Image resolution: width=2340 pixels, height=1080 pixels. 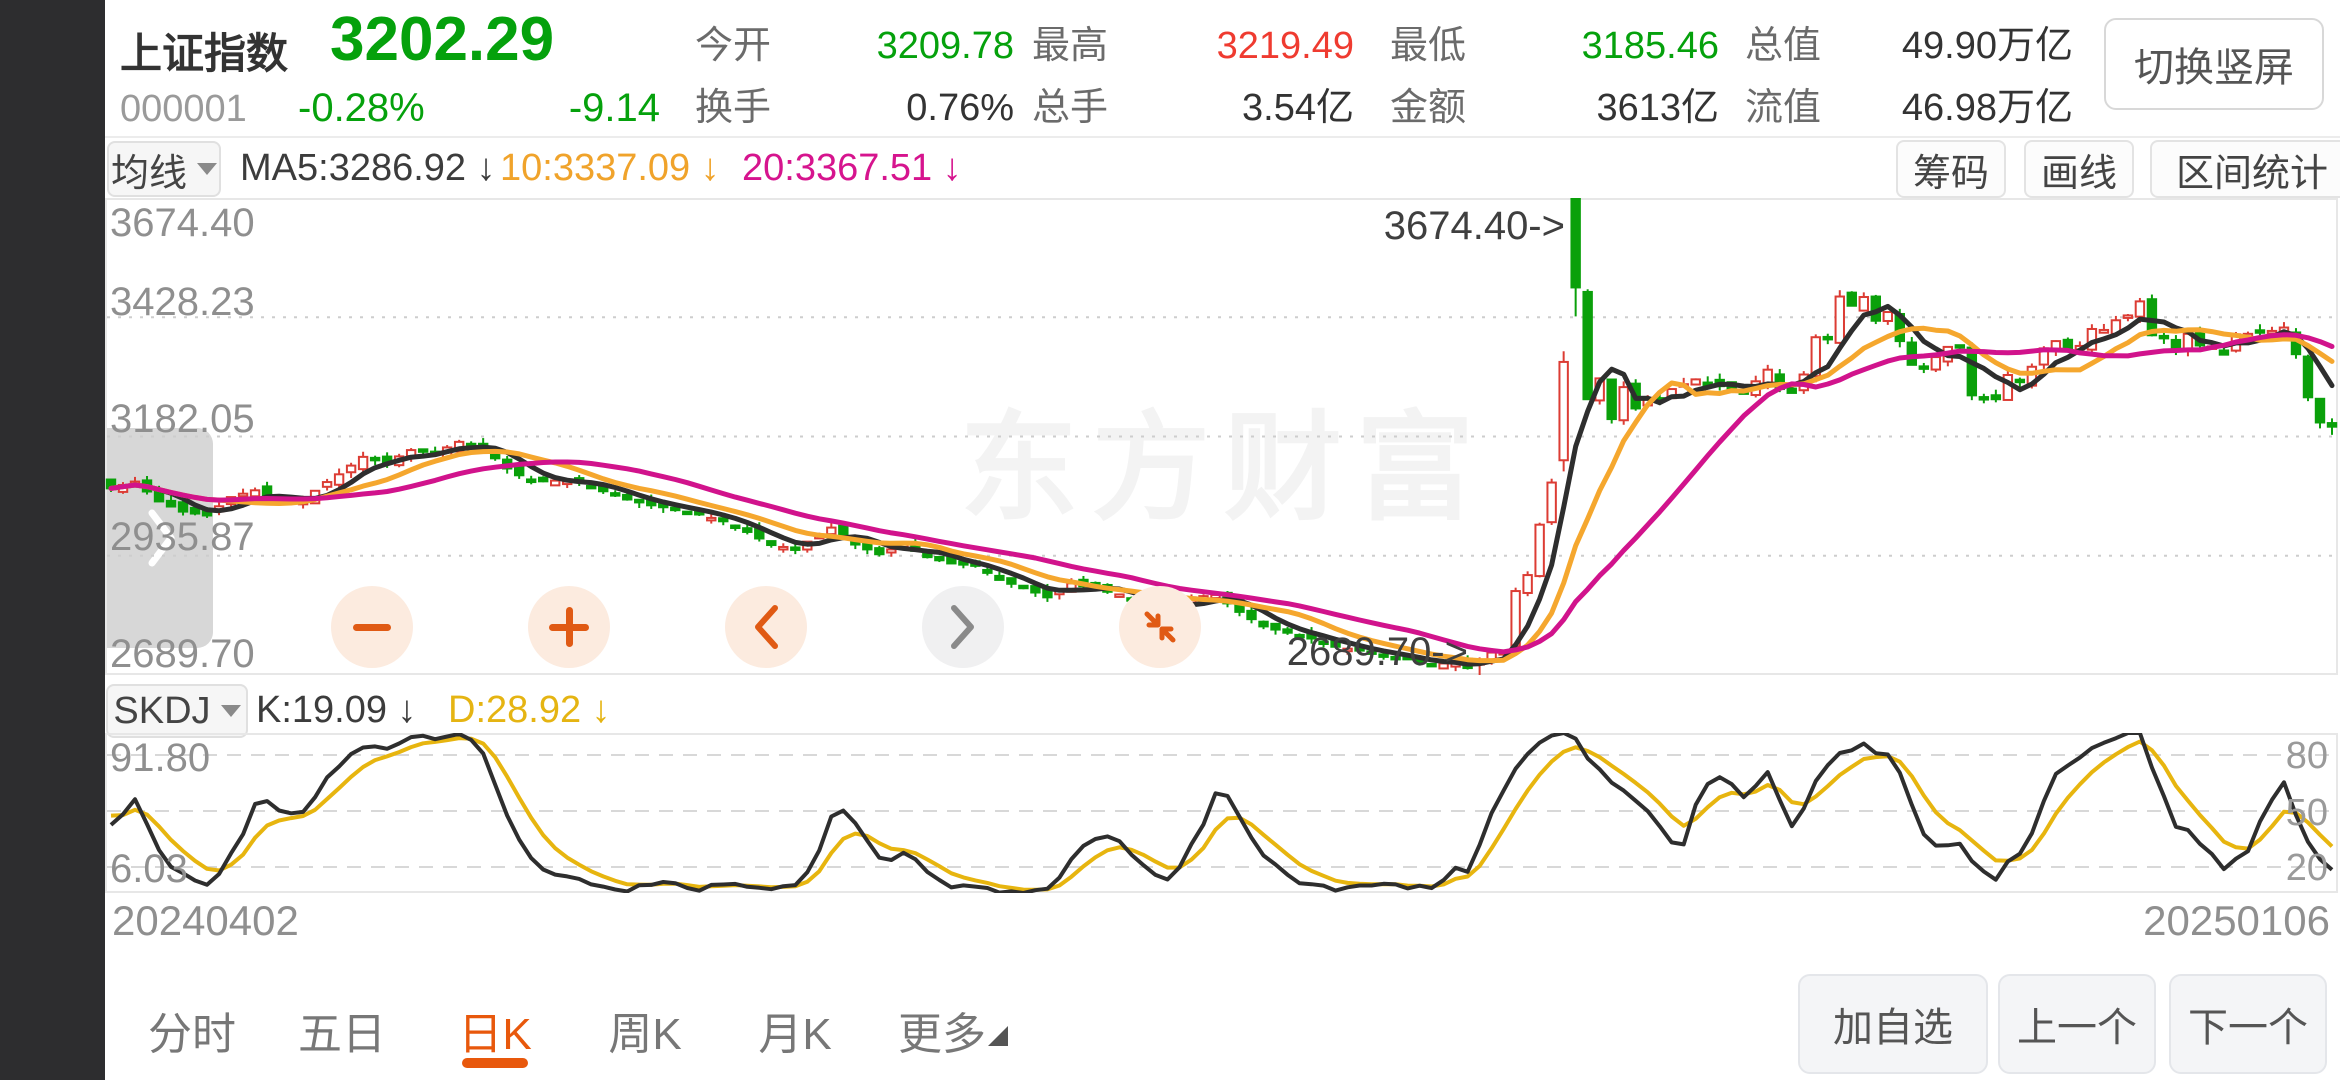 What do you see at coordinates (2245, 169) in the screenshot?
I see `range-stats-button: 区间统计` at bounding box center [2245, 169].